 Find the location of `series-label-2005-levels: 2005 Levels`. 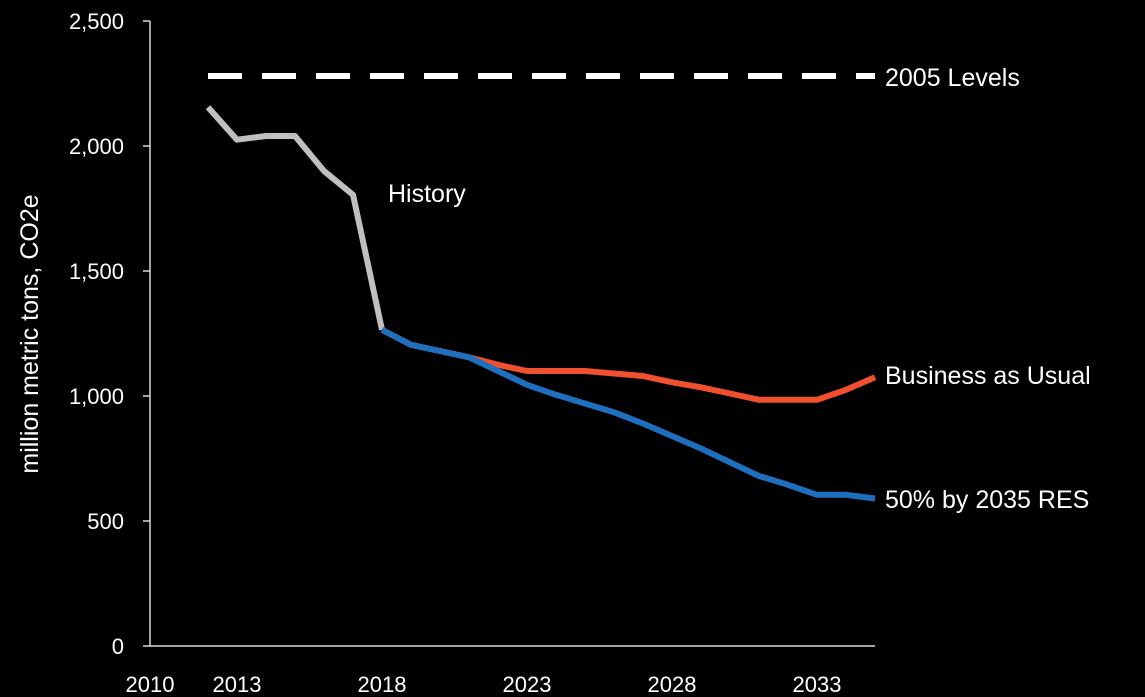

series-label-2005-levels: 2005 Levels is located at coordinates (952, 78).